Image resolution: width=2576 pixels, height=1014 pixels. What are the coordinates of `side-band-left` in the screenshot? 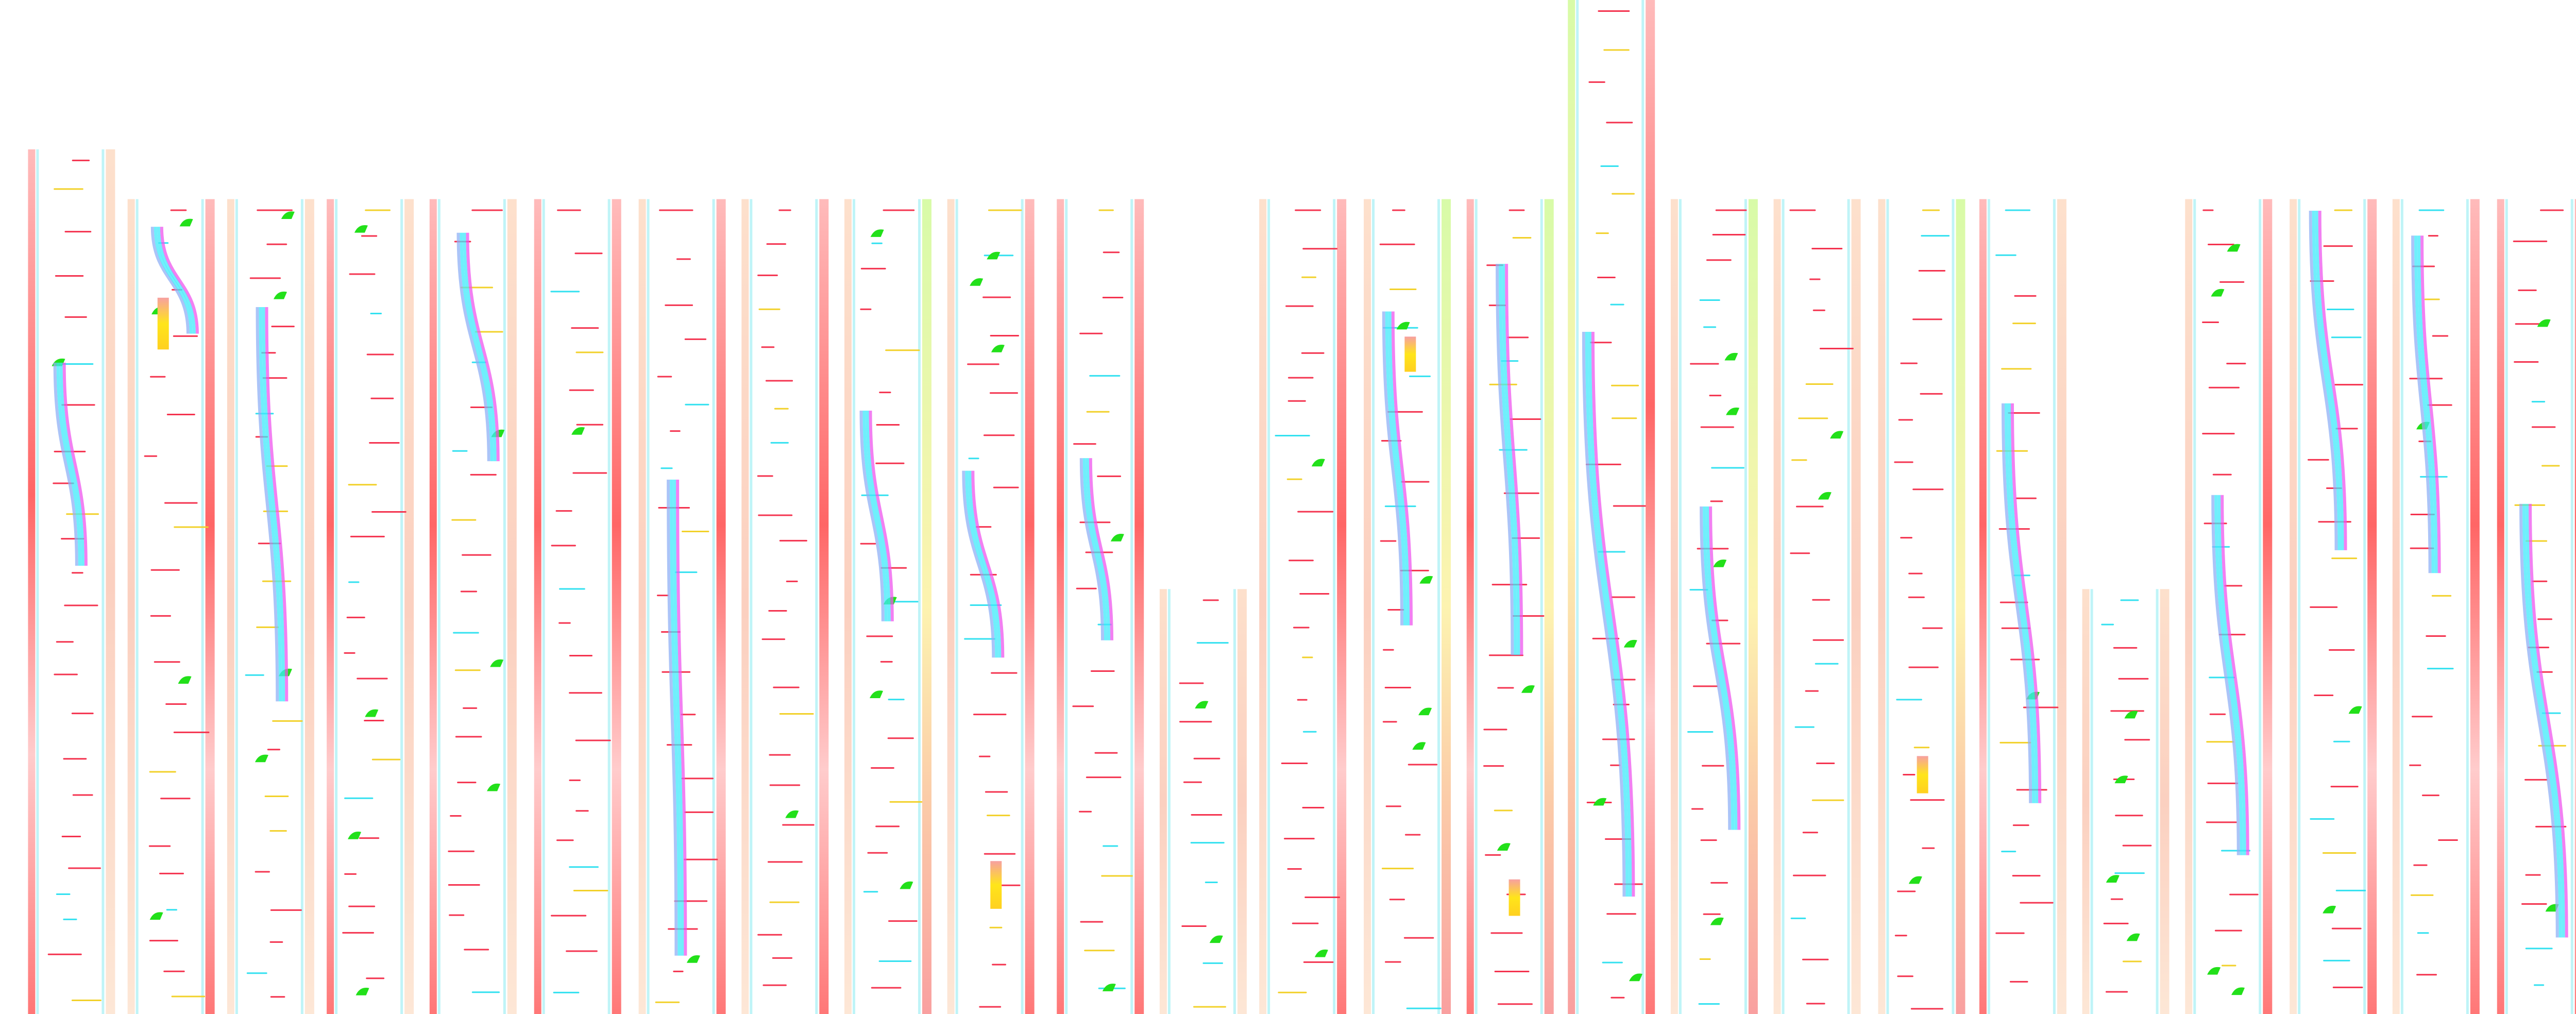 It's located at (1060, 606).